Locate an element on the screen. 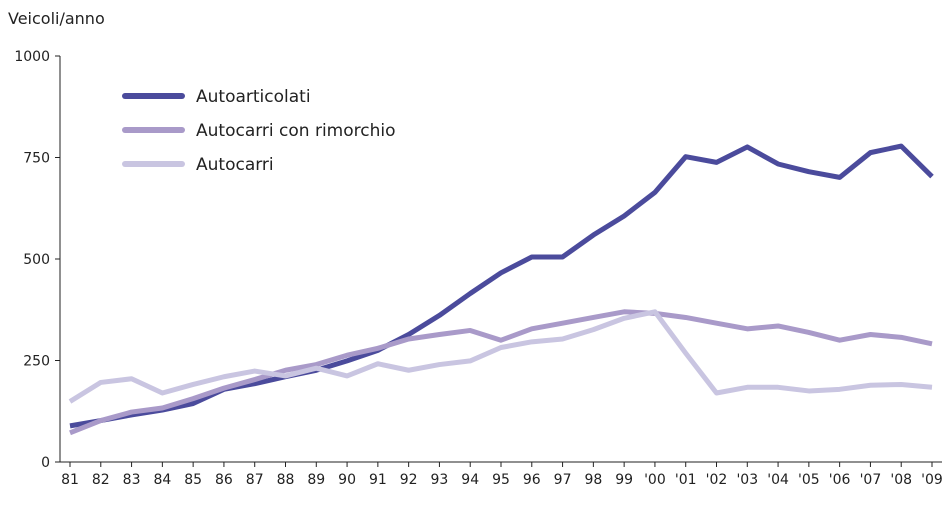 This screenshot has height=516, width=947. x-tick-label: 95 is located at coordinates (501, 480).